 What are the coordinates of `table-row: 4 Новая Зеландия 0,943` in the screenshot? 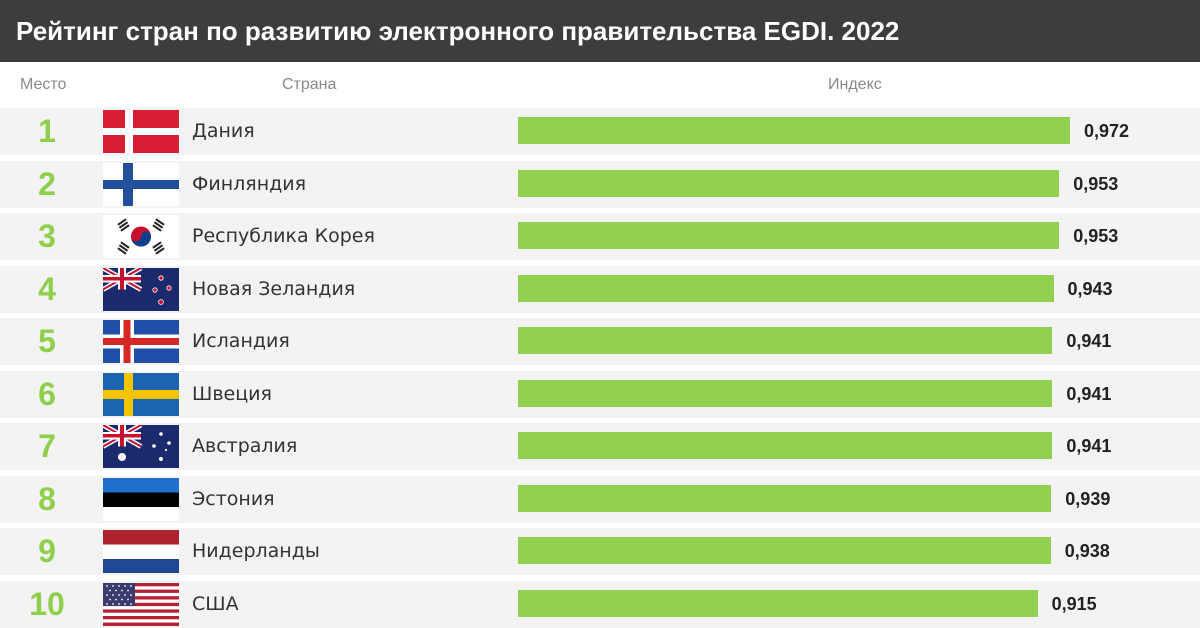 It's located at (600, 289).